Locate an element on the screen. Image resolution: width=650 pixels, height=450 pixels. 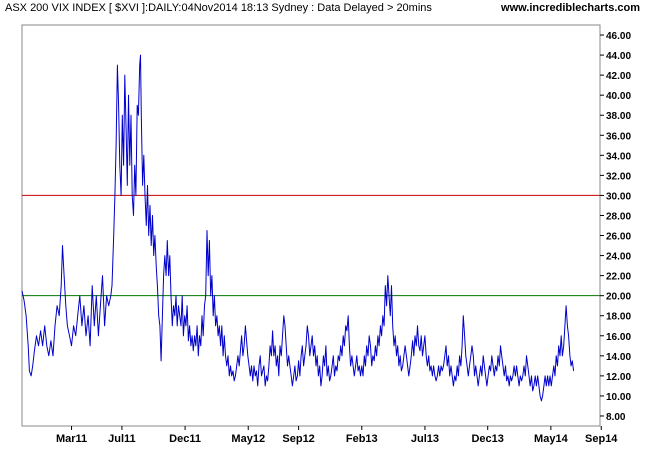
y-tick-label: 28.00 is located at coordinates (618, 216).